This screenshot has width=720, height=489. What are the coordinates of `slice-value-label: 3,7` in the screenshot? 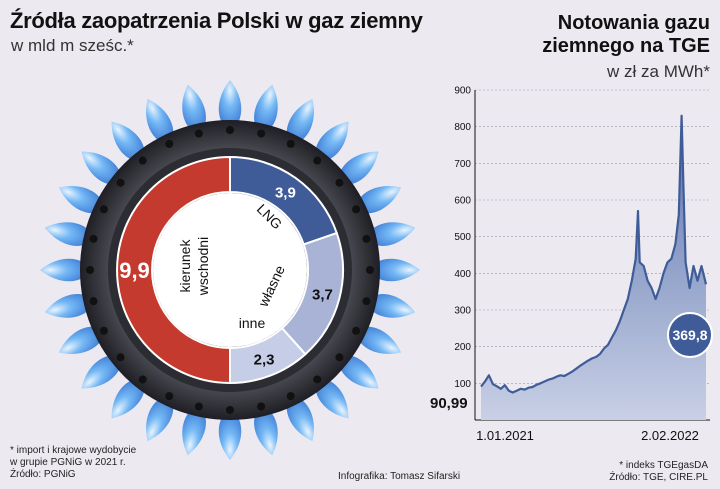 It's located at (322, 294).